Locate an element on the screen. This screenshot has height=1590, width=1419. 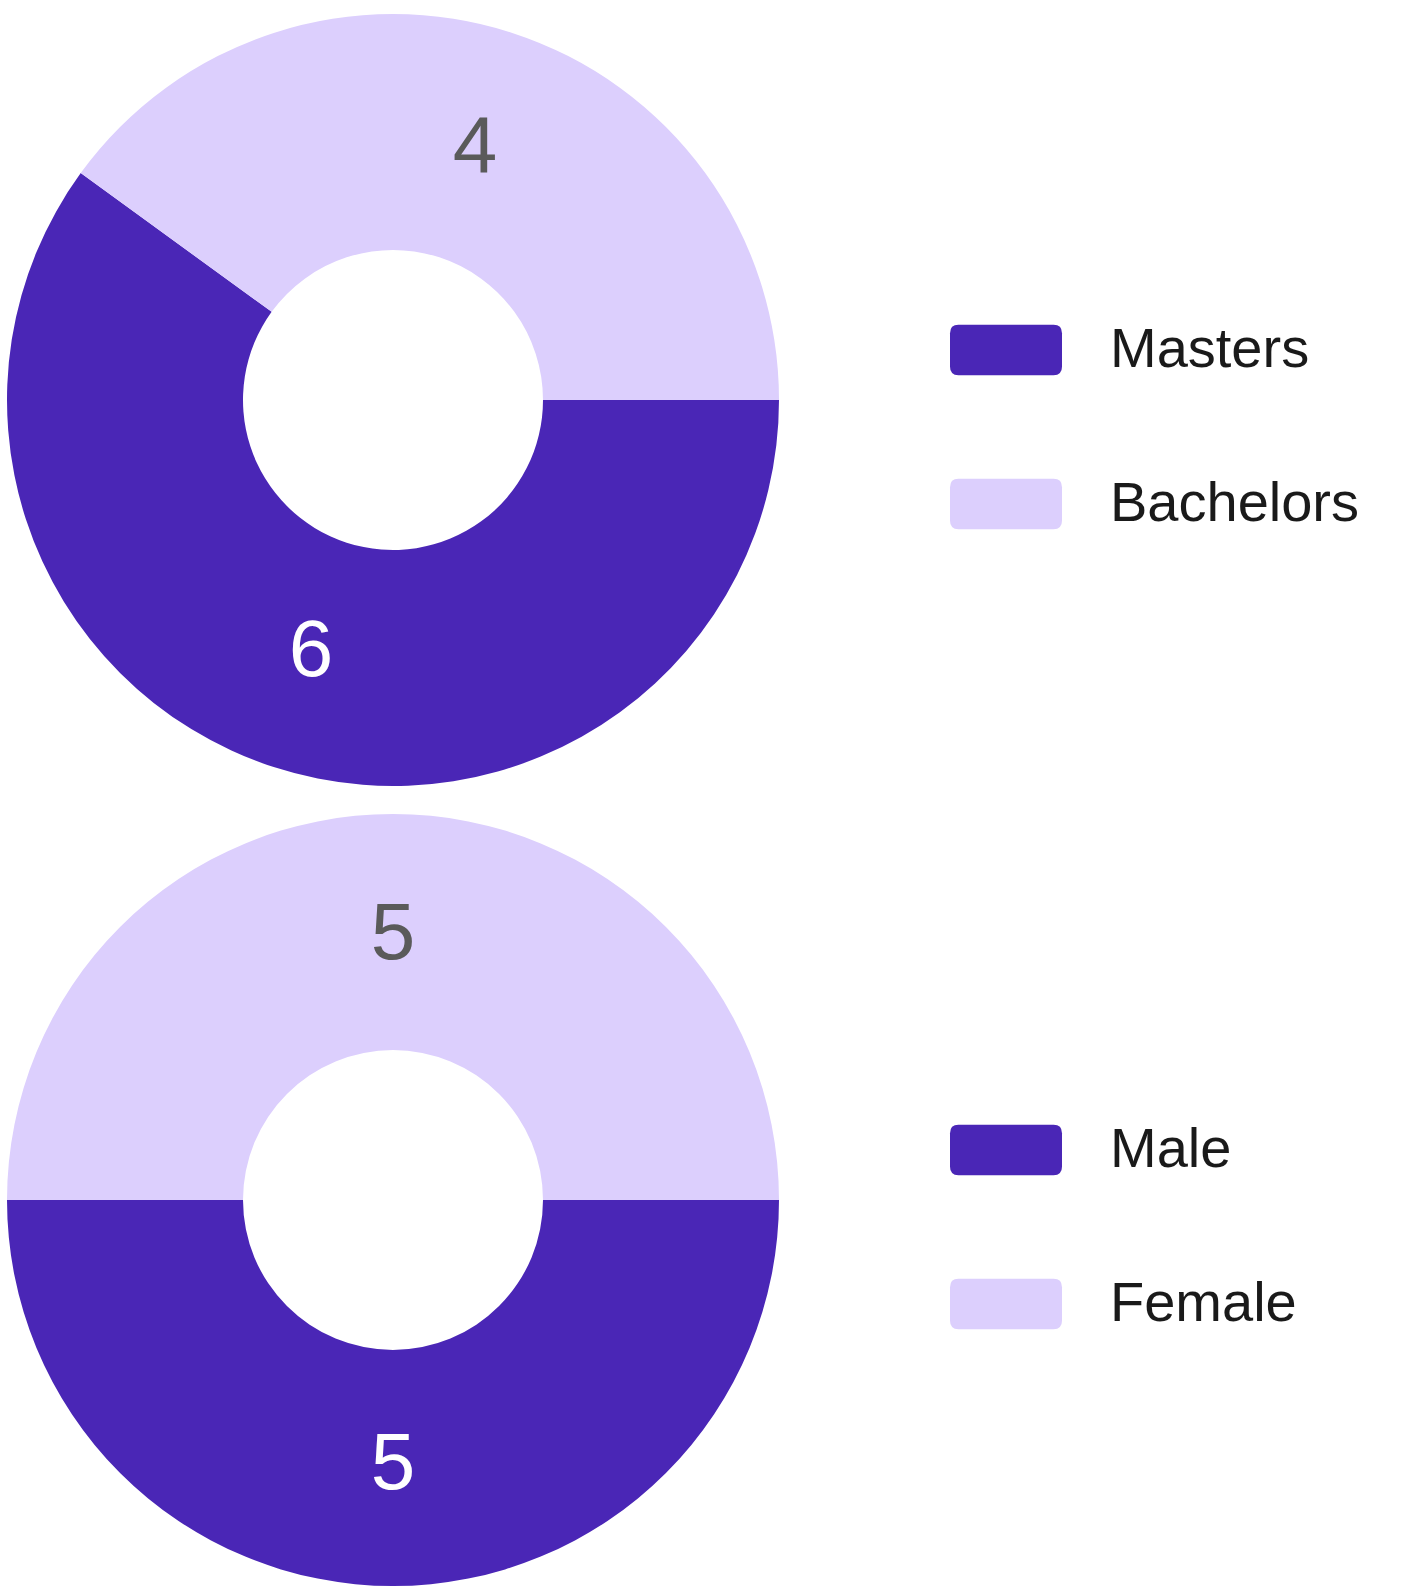
data-label: 4 is located at coordinates (475, 144).